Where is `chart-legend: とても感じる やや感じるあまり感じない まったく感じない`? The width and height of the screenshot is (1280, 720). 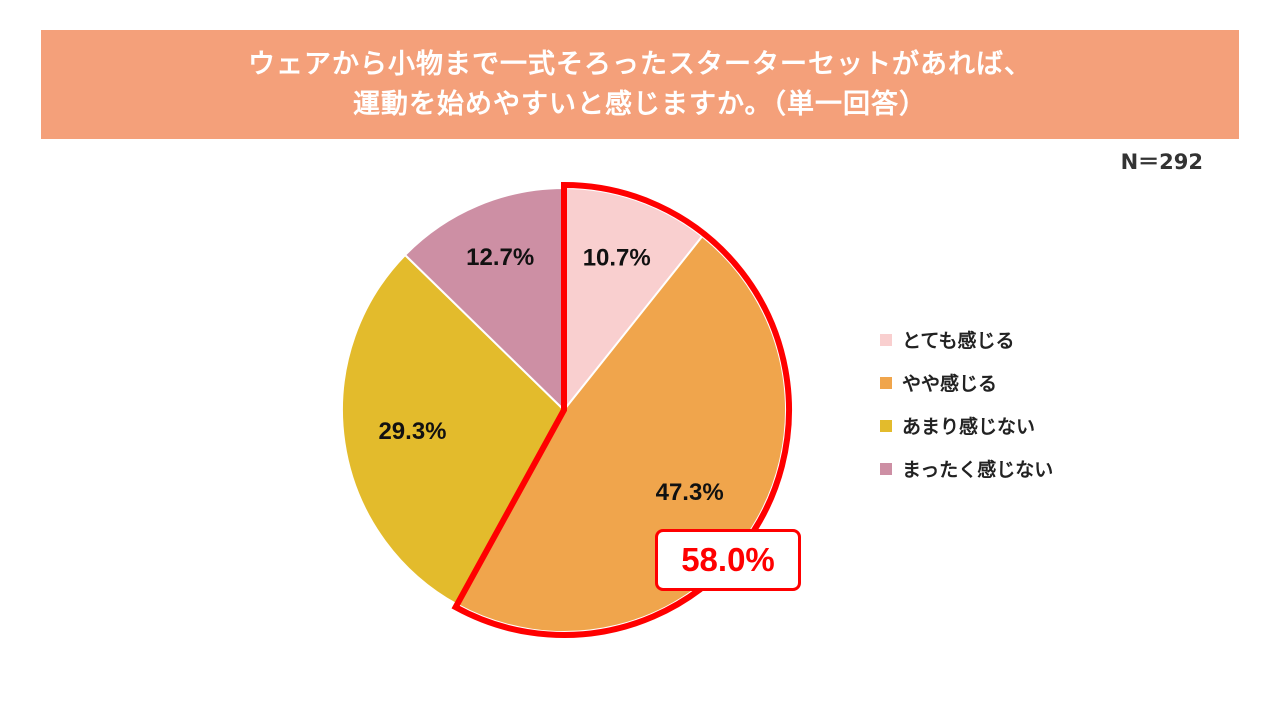 chart-legend: とても感じる やや感じるあまり感じない まったく感じない is located at coordinates (966, 404).